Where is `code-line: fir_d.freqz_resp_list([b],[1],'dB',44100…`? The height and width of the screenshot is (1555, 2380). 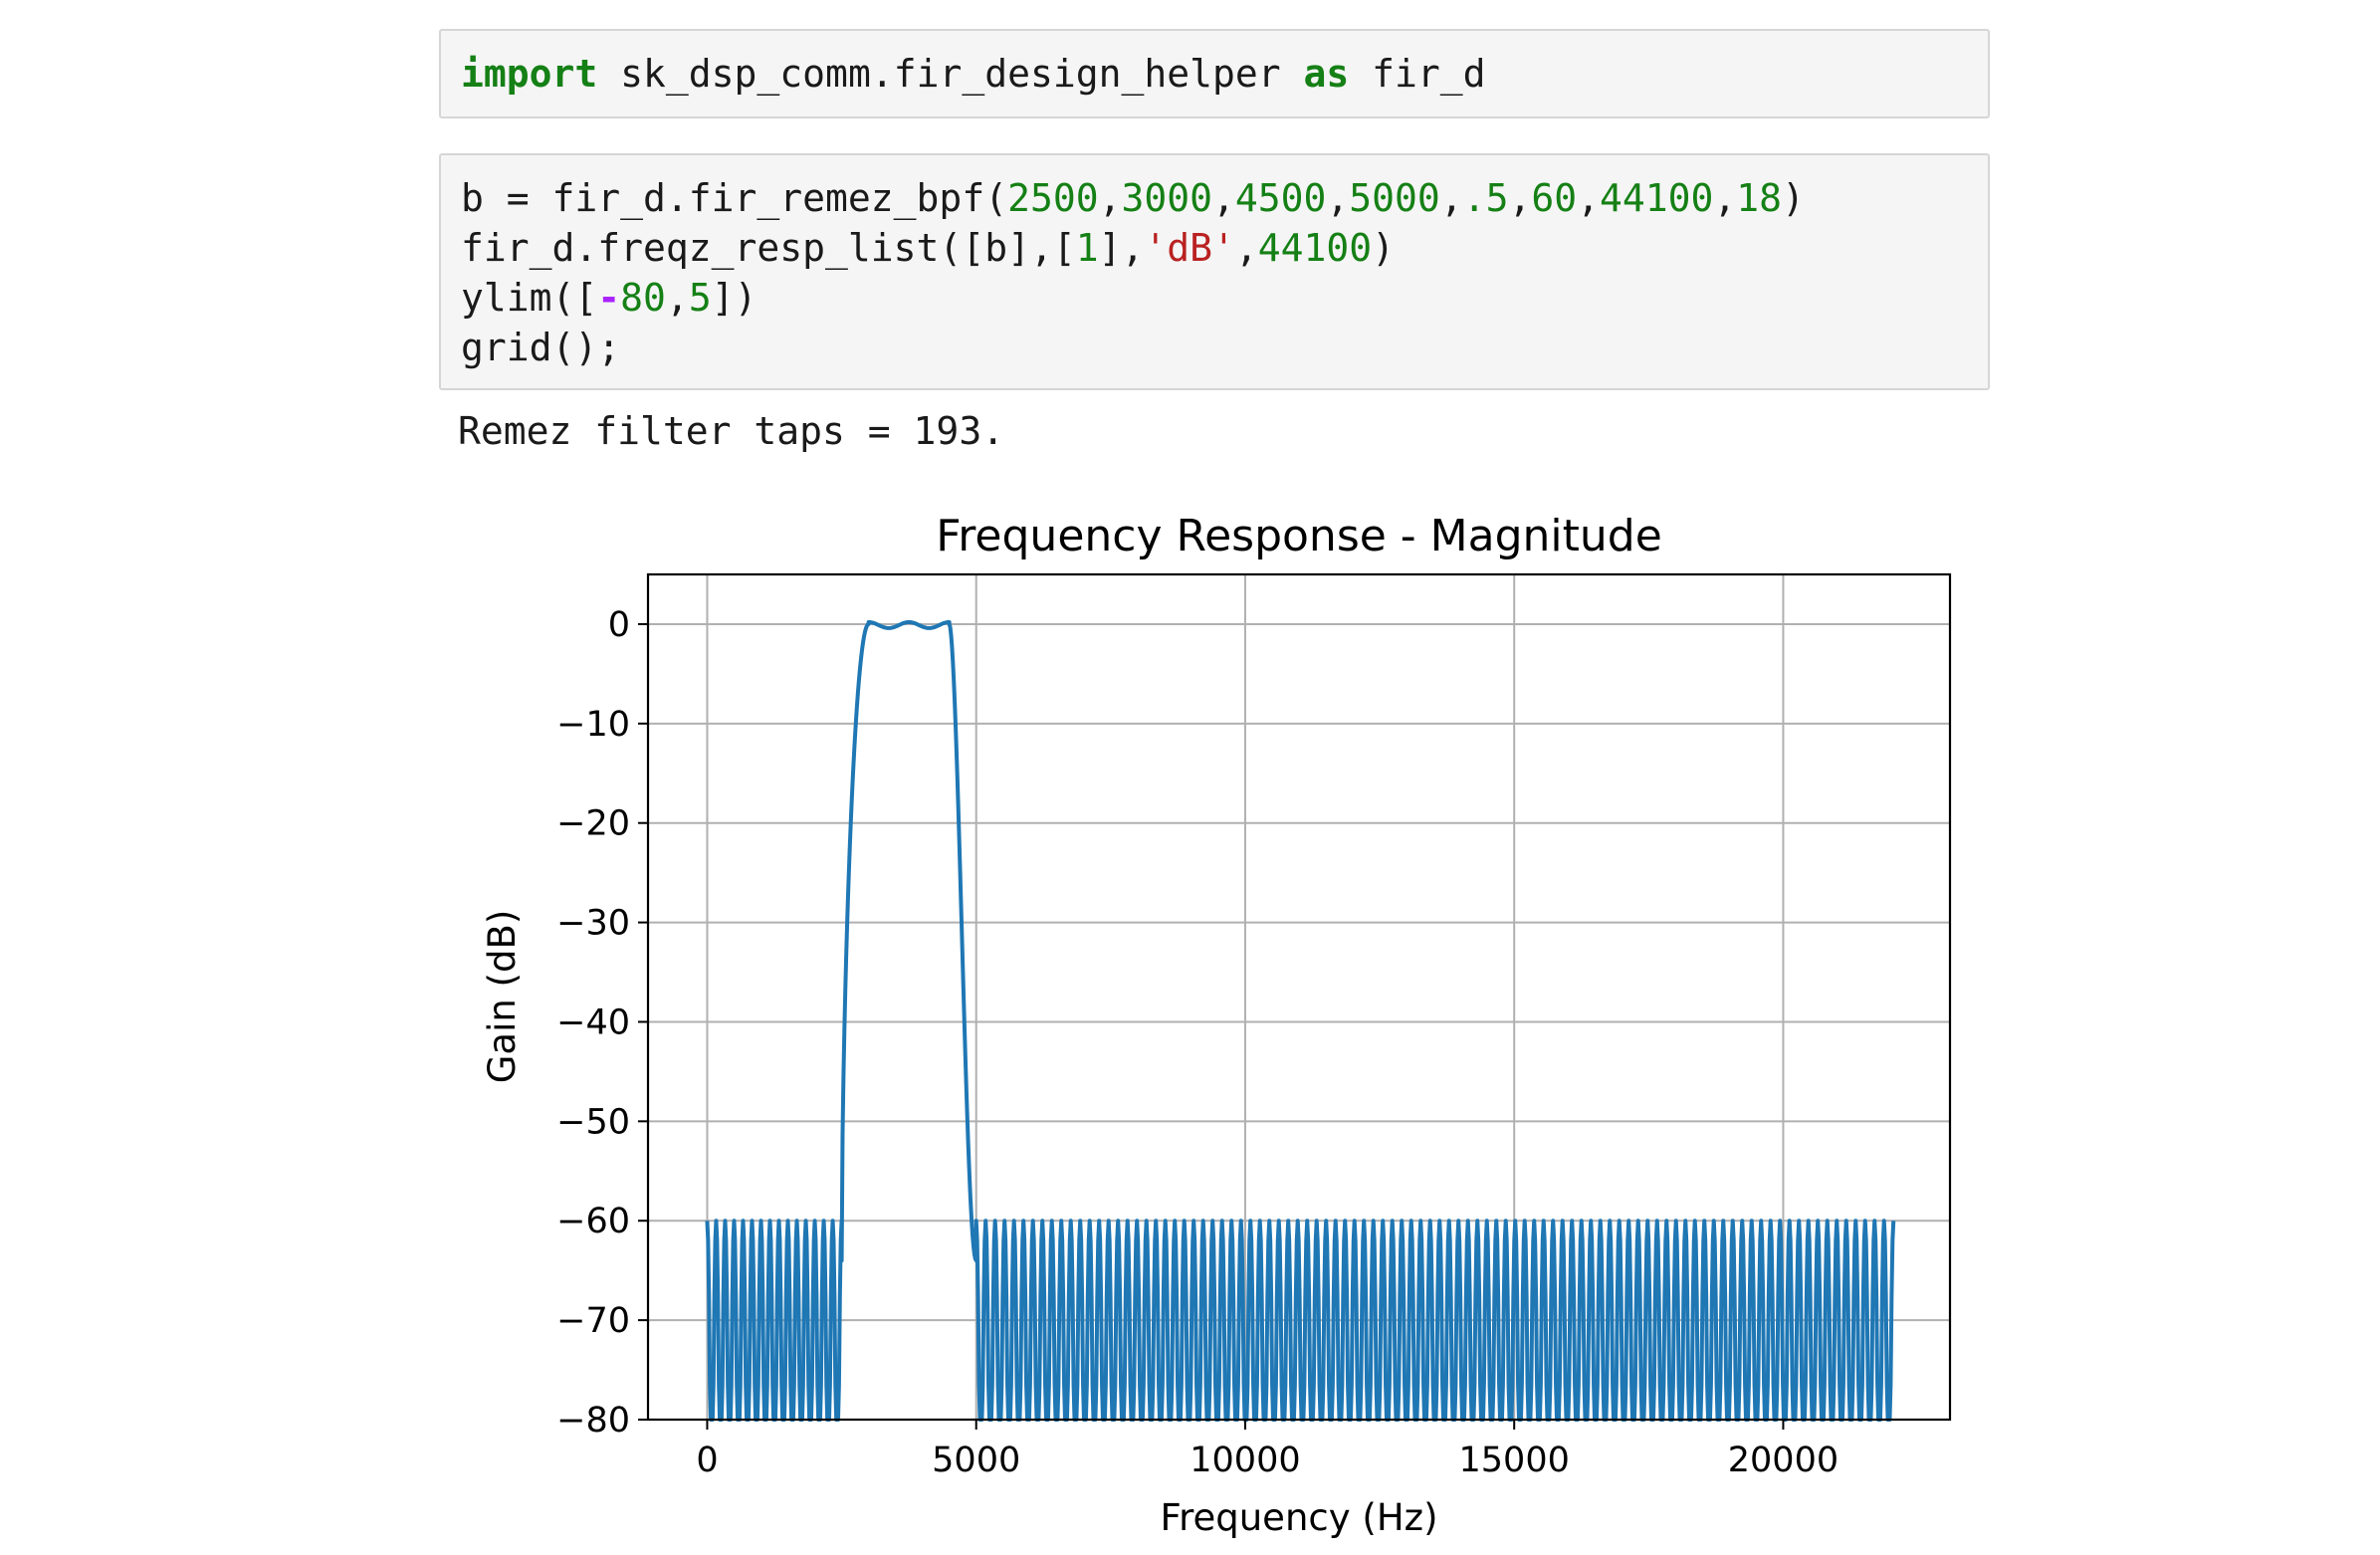
code-line: fir_d.freqz_resp_list([b],[1],'dB',44100… is located at coordinates (928, 248).